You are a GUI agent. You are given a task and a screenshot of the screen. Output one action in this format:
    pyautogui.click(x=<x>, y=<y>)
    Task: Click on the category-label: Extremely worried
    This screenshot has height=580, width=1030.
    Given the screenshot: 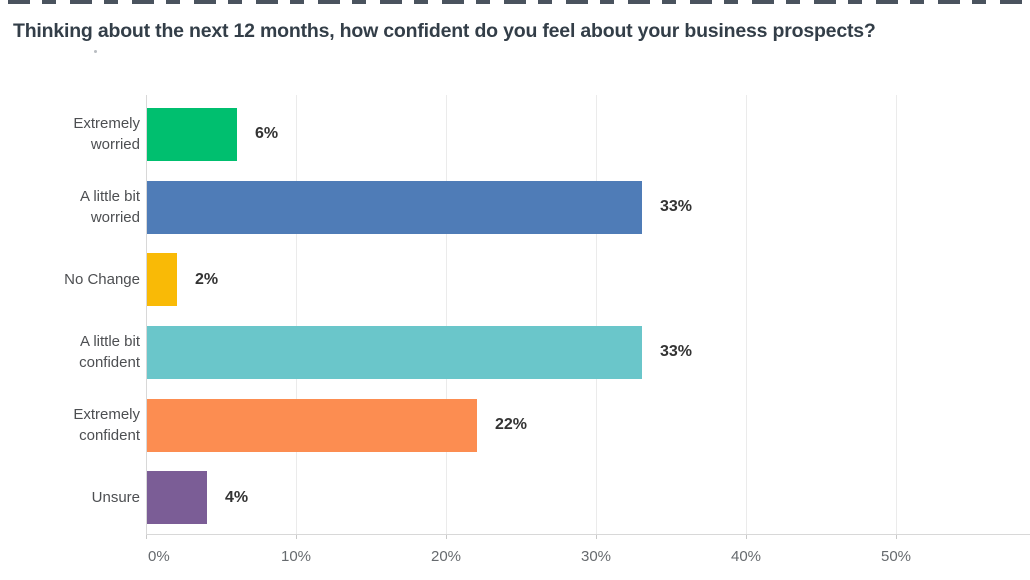 What is the action you would take?
    pyautogui.click(x=106, y=134)
    